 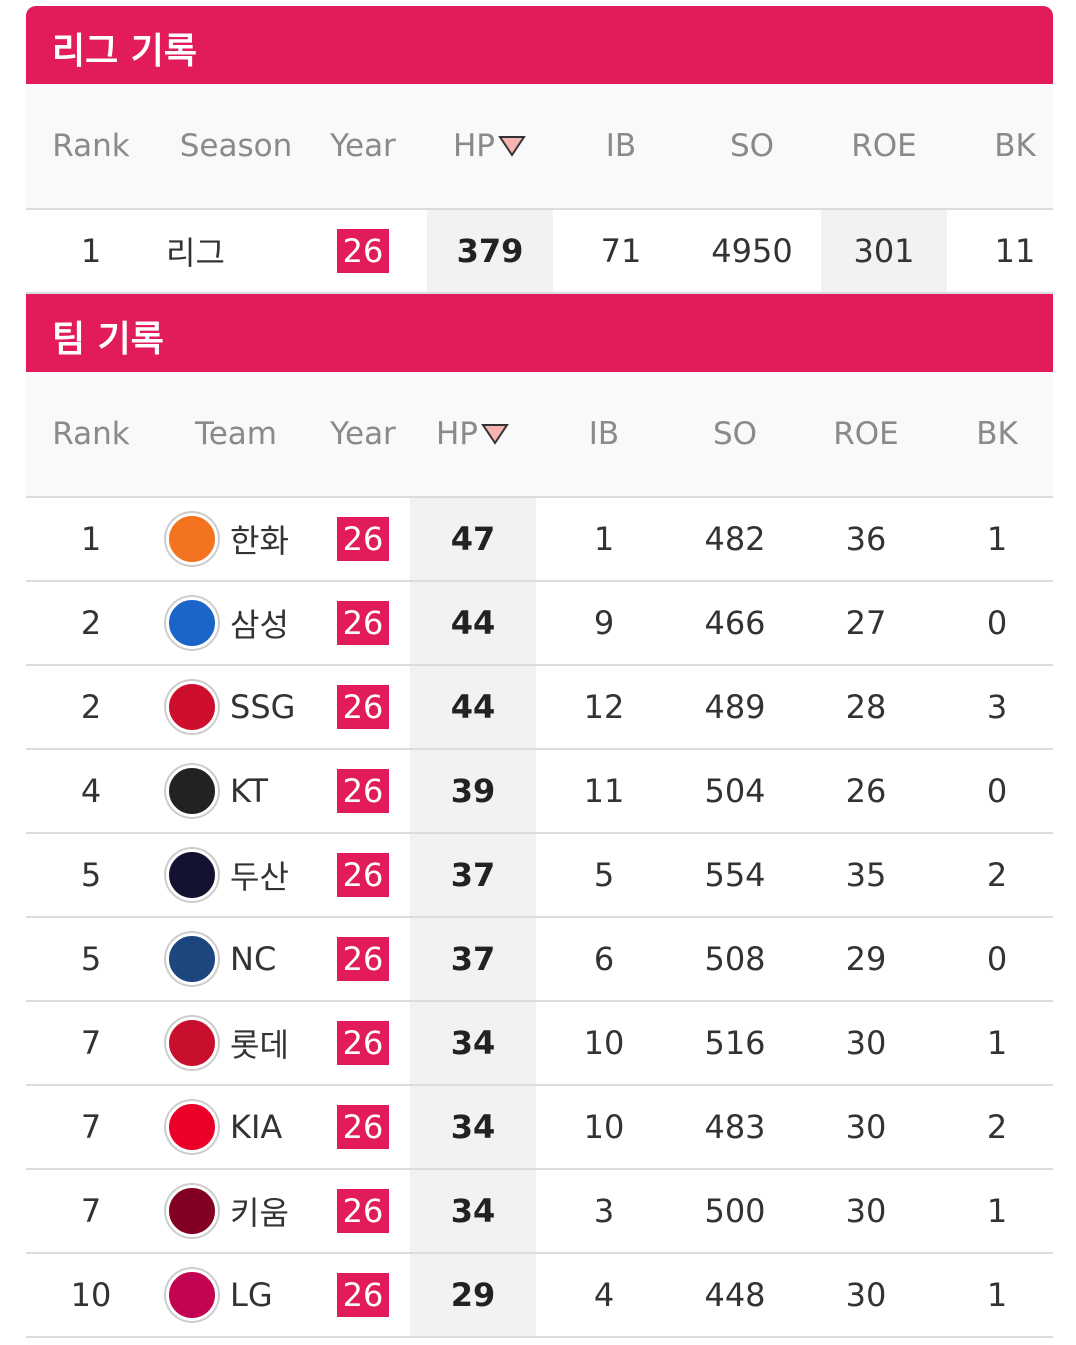 I want to click on table-row: 5 NC 26 37 6 508 29 0, so click(x=539, y=960).